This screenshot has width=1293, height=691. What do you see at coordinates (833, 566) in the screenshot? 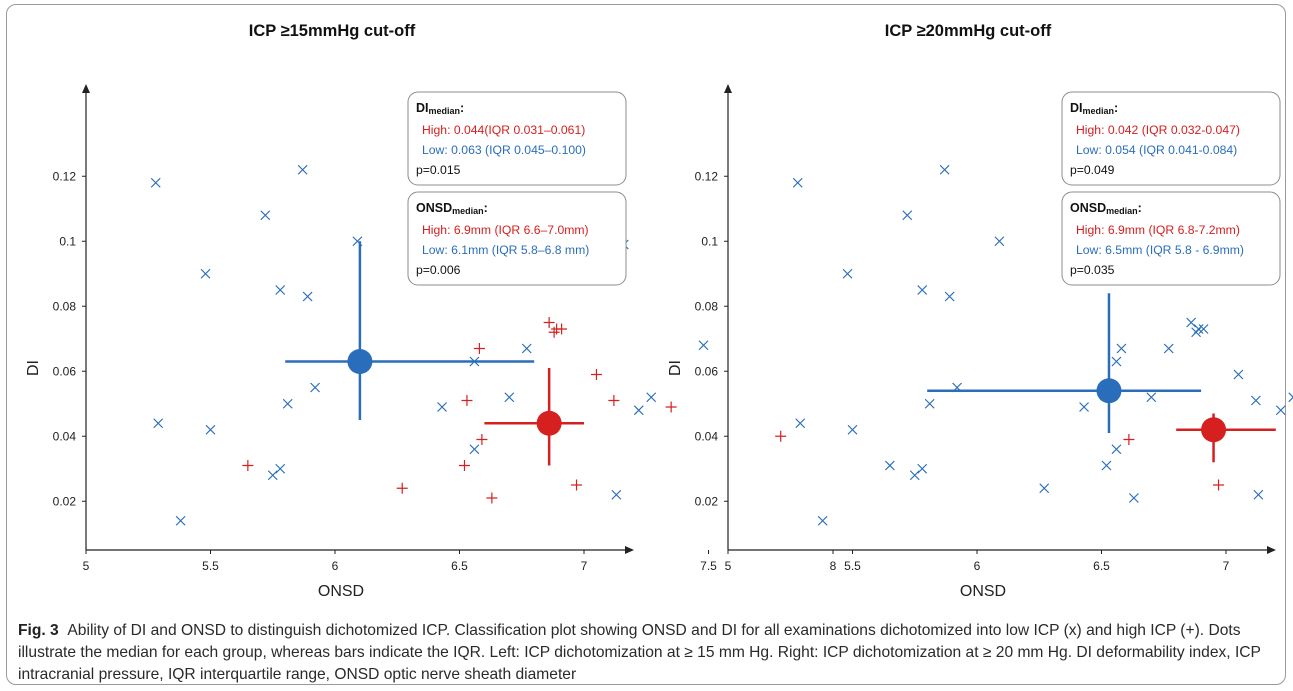
I see `x-tick-label: 8` at bounding box center [833, 566].